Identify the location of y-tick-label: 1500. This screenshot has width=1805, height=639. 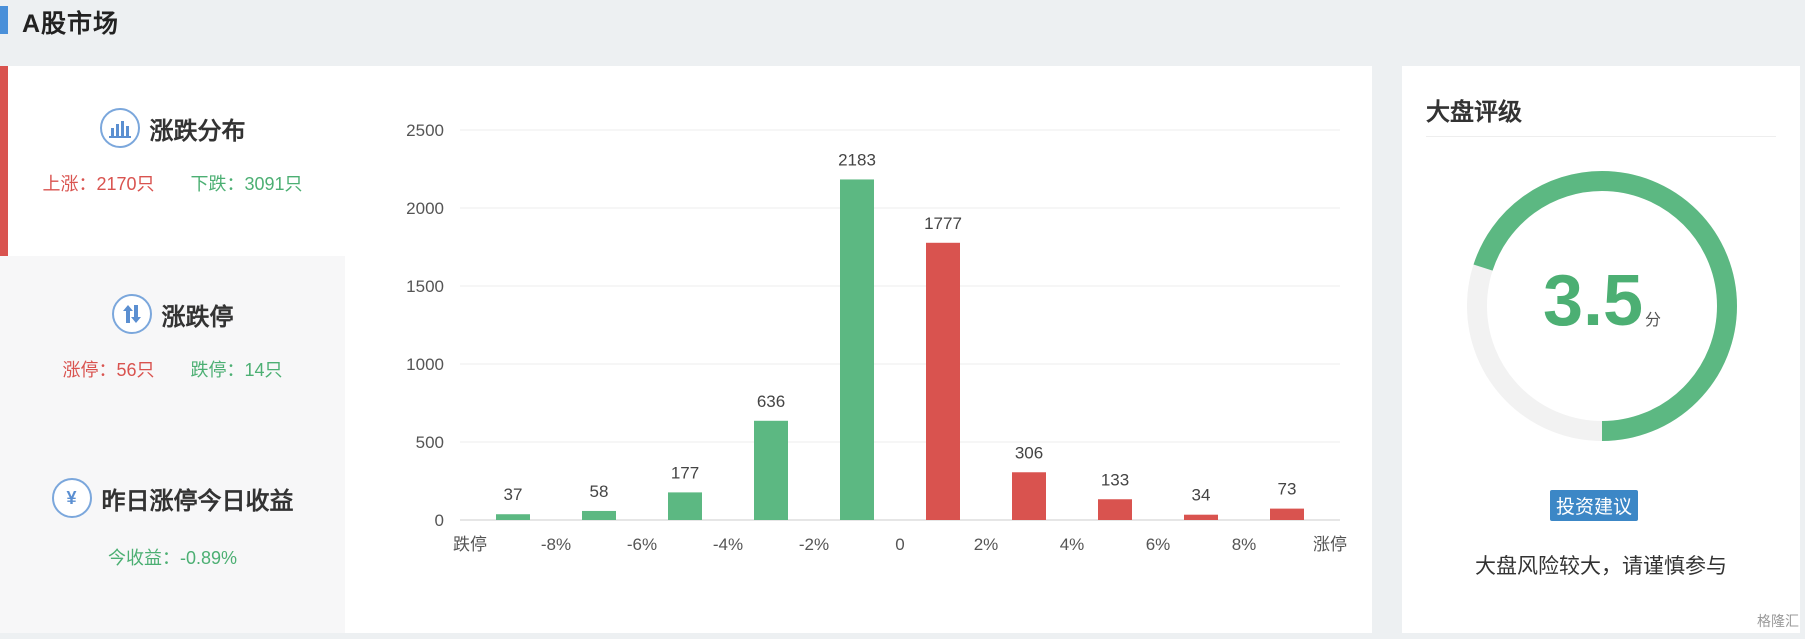
(425, 286).